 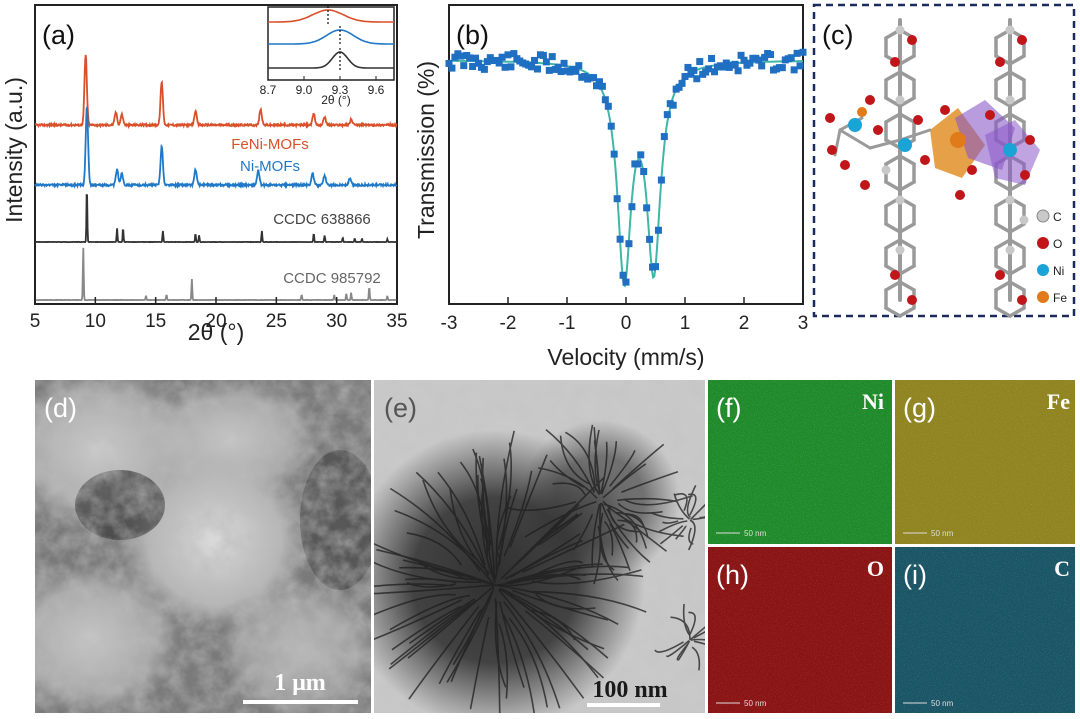 What do you see at coordinates (1043, 243) in the screenshot?
I see `legend-oxygen-swatch` at bounding box center [1043, 243].